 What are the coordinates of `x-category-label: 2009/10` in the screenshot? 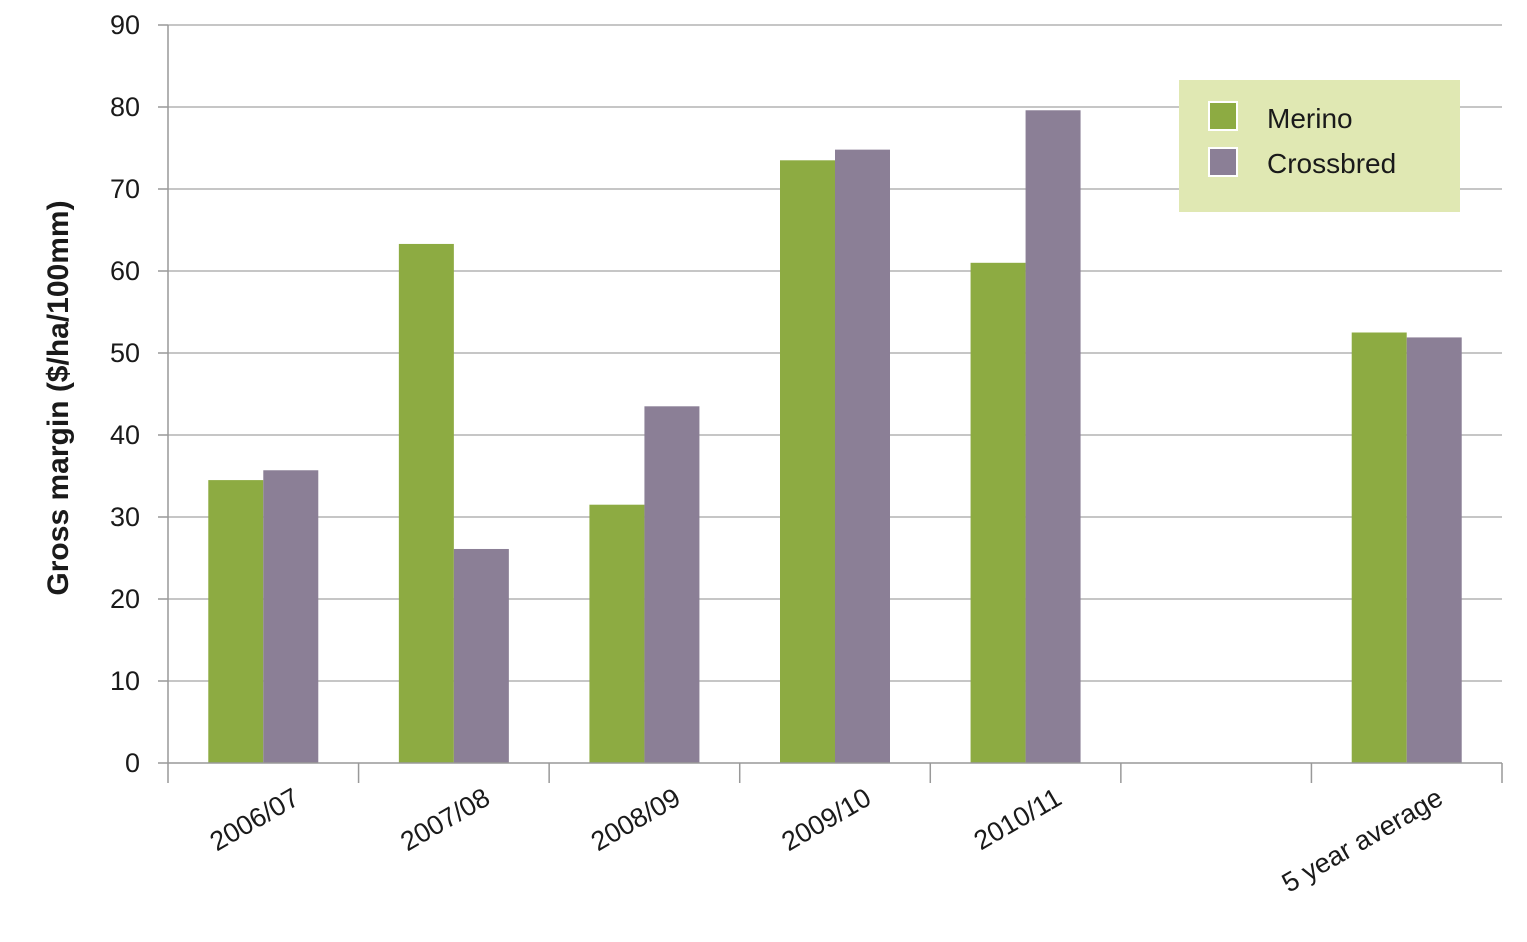 It's located at (826, 819).